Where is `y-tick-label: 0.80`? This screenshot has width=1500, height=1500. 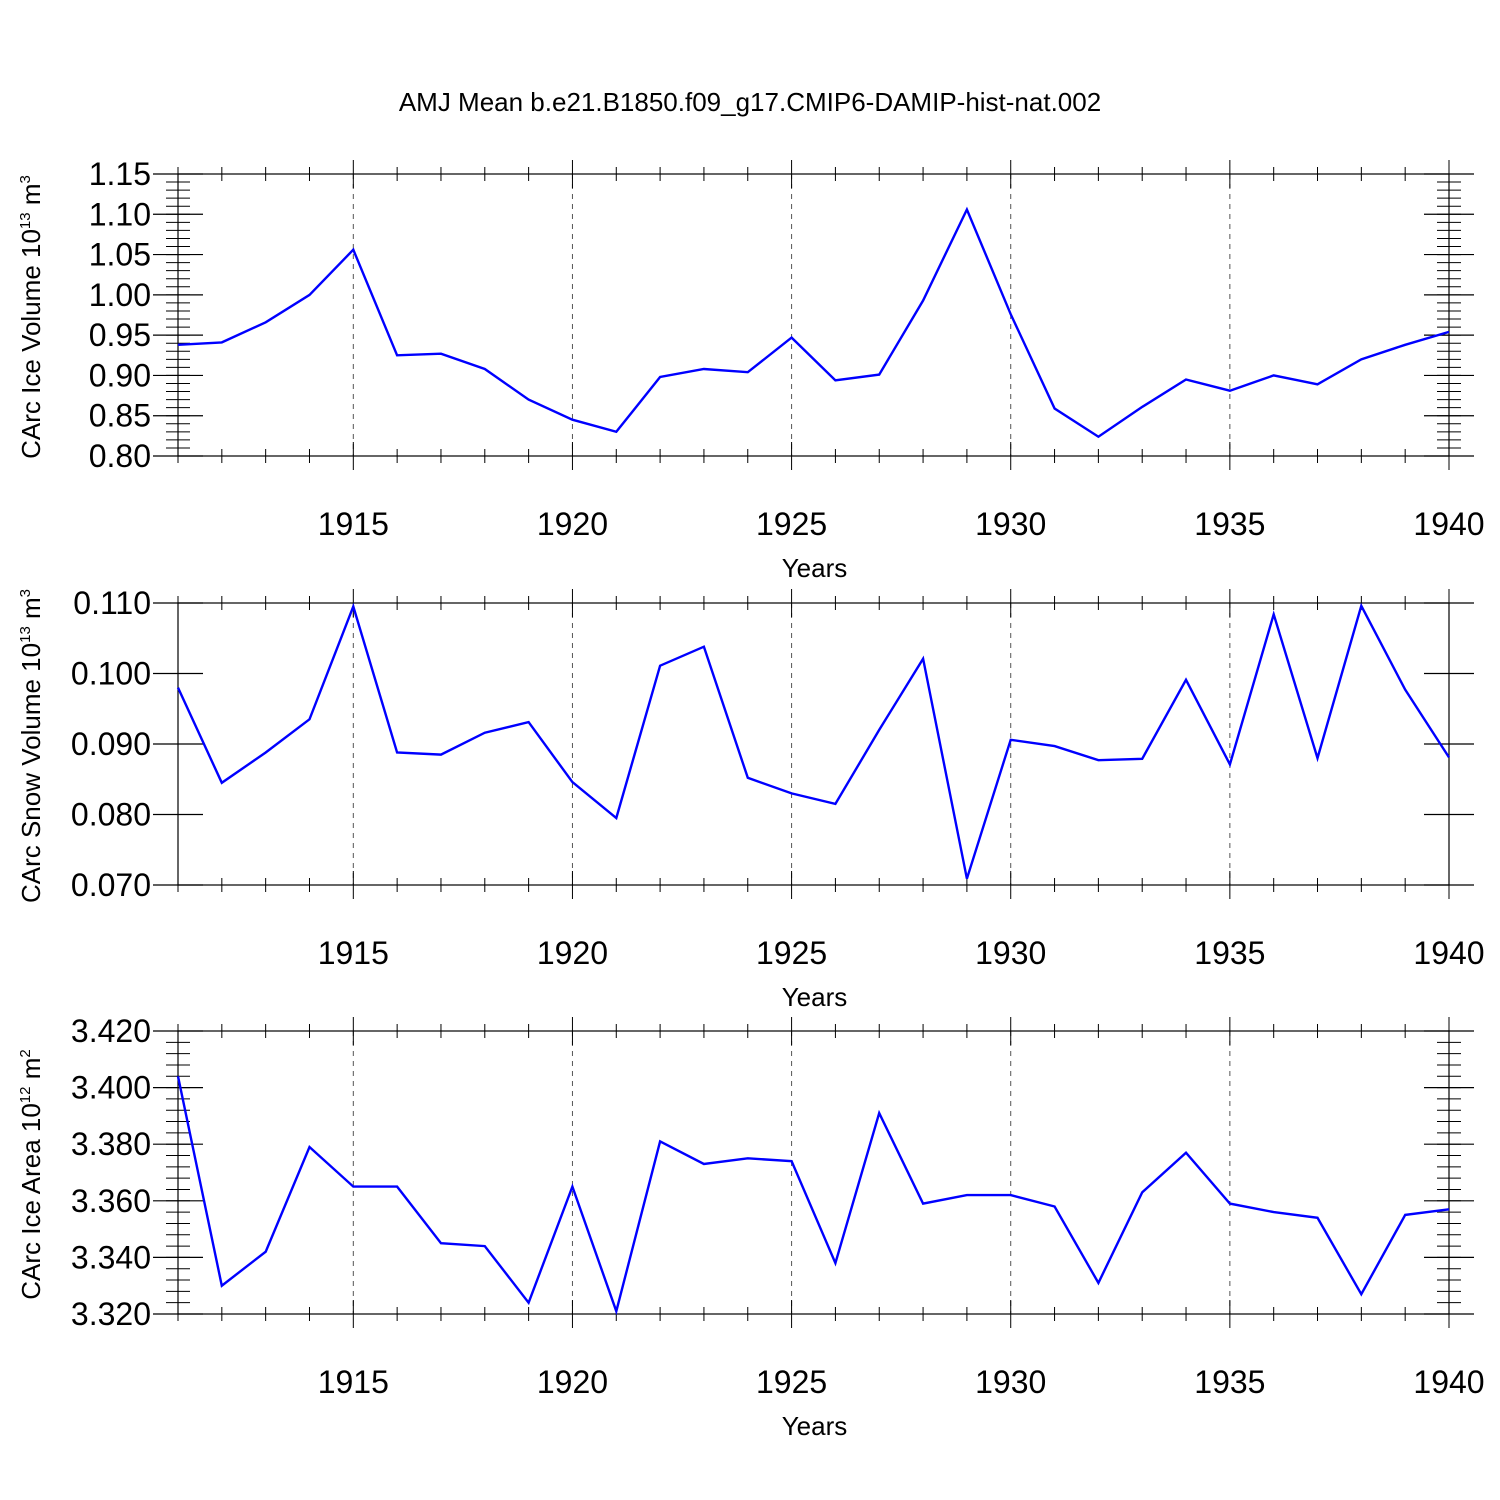 y-tick-label: 0.80 is located at coordinates (120, 456).